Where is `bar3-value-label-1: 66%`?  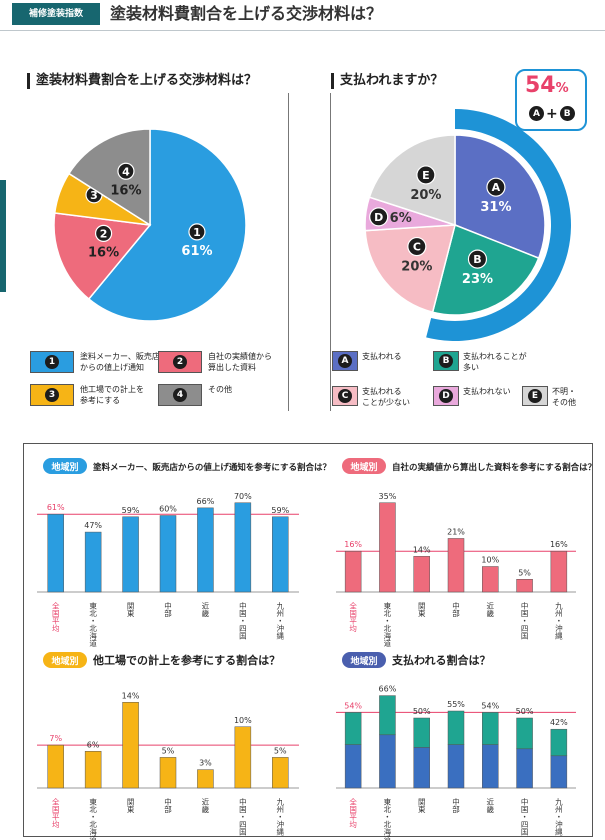
bar3-value-label-1: 66% is located at coordinates (388, 689).